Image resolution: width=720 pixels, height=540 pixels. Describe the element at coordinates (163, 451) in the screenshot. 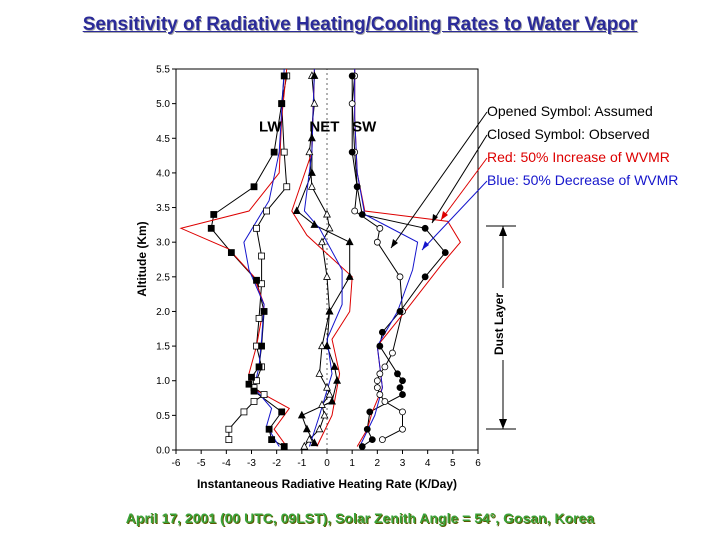

I see `y-tick-label: 0.0` at that location.